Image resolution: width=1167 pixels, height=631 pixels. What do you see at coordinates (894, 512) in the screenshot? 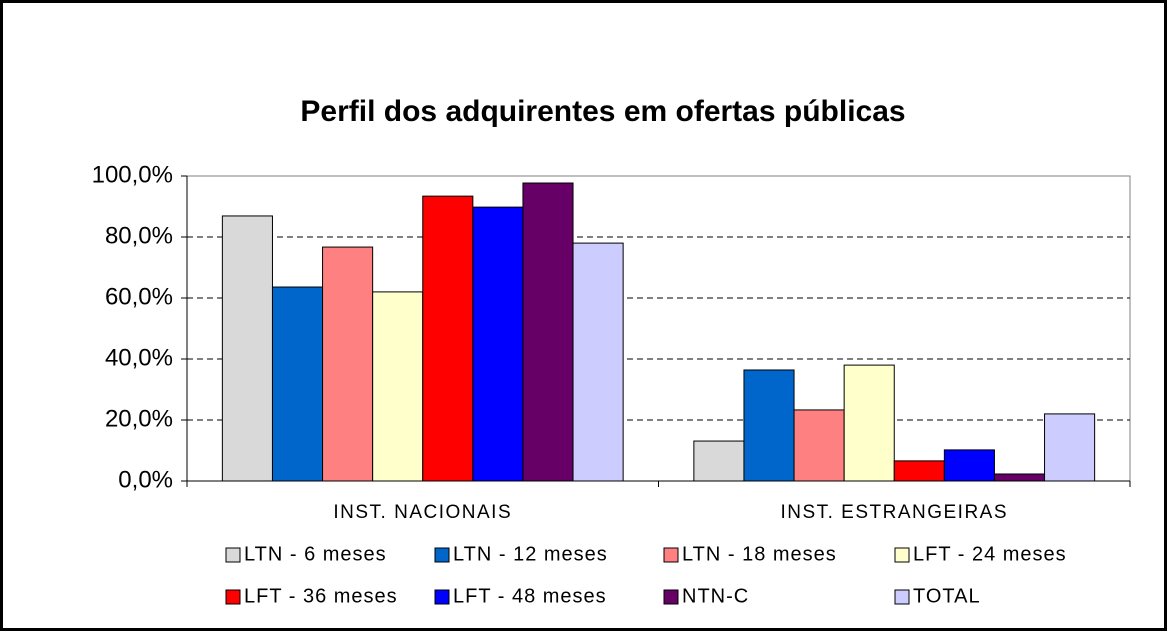
I see `x-tick-label: INST. ESTRANGEIRAS` at bounding box center [894, 512].